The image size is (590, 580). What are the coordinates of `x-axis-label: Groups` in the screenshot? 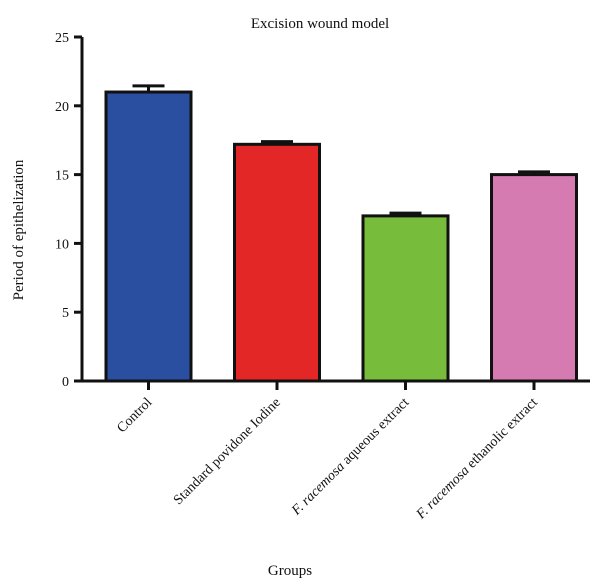 It's located at (290, 571).